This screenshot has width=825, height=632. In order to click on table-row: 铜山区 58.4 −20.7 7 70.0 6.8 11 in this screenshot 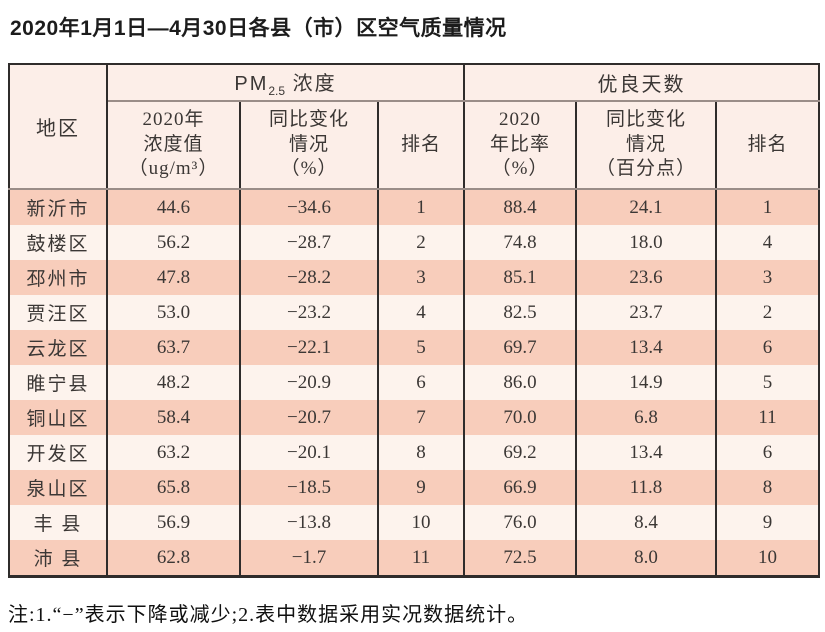, I will do `click(414, 417)`.